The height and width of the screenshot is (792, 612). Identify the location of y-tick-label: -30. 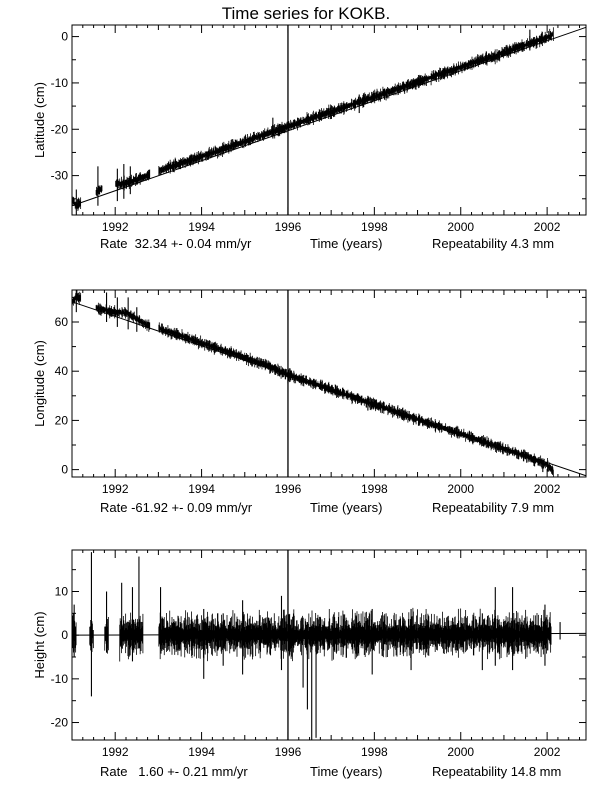
(60, 176).